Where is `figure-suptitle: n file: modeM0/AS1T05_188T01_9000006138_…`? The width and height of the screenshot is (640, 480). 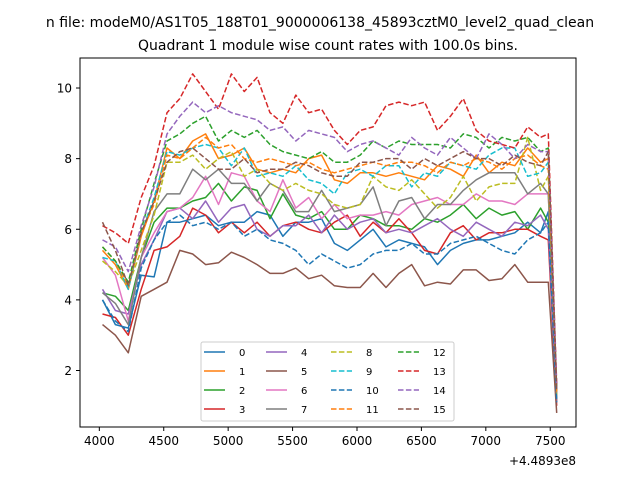
figure-suptitle: n file: modeM0/AS1T05_188T01_9000006138_… is located at coordinates (320, 23).